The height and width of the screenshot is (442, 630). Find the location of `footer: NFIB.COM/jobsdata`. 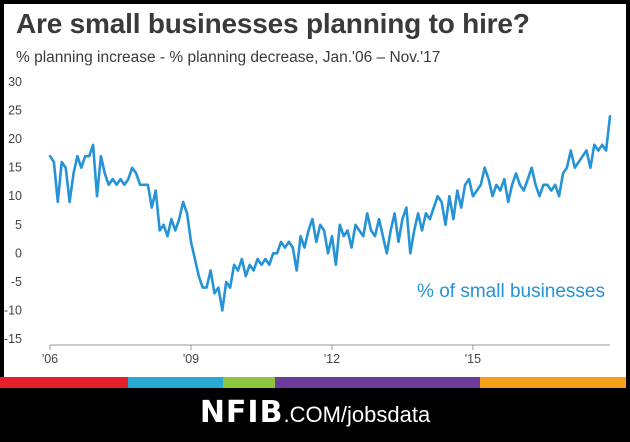

footer: NFIB.COM/jobsdata is located at coordinates (315, 417).